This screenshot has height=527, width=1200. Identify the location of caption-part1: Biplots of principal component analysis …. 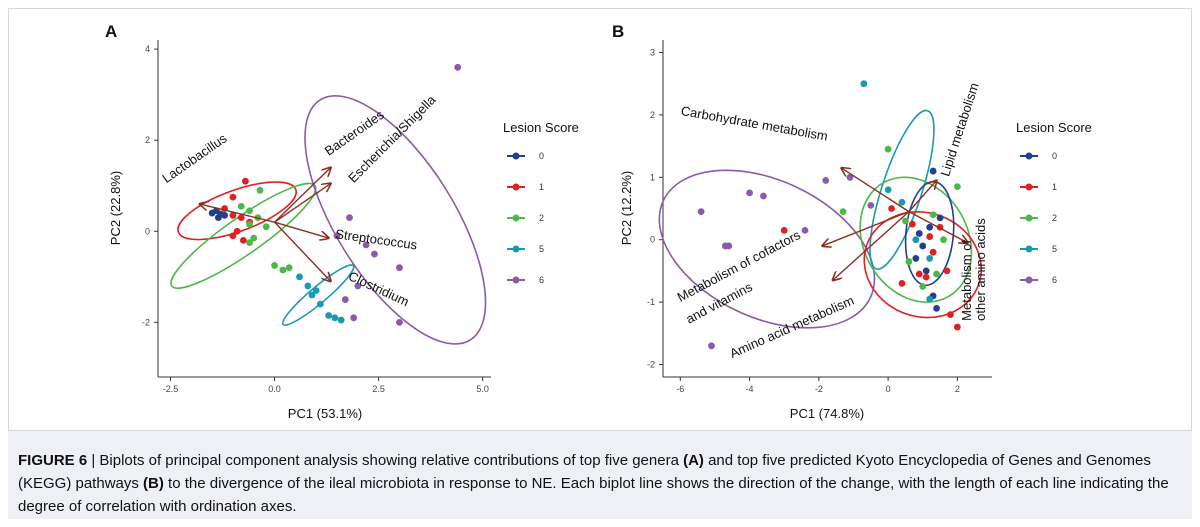
(391, 460).